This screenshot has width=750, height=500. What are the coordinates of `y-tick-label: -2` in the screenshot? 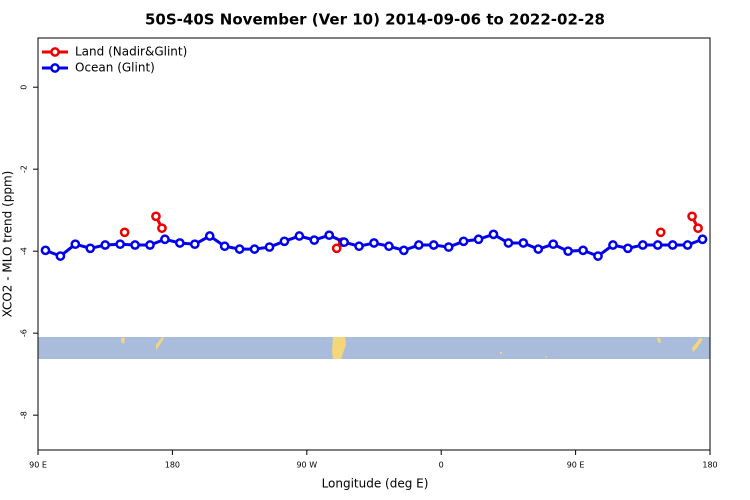 It's located at (24, 169).